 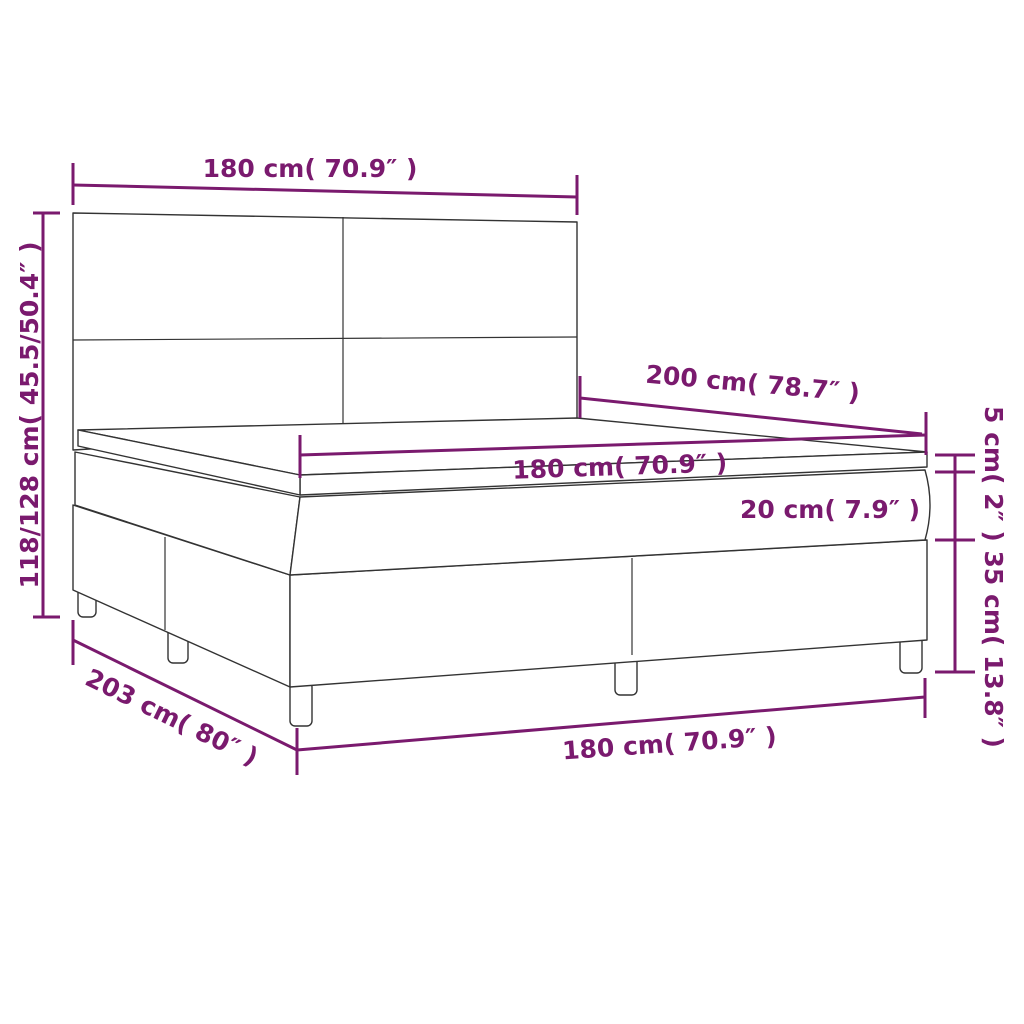 I want to click on mattress-front, so click(x=610, y=522).